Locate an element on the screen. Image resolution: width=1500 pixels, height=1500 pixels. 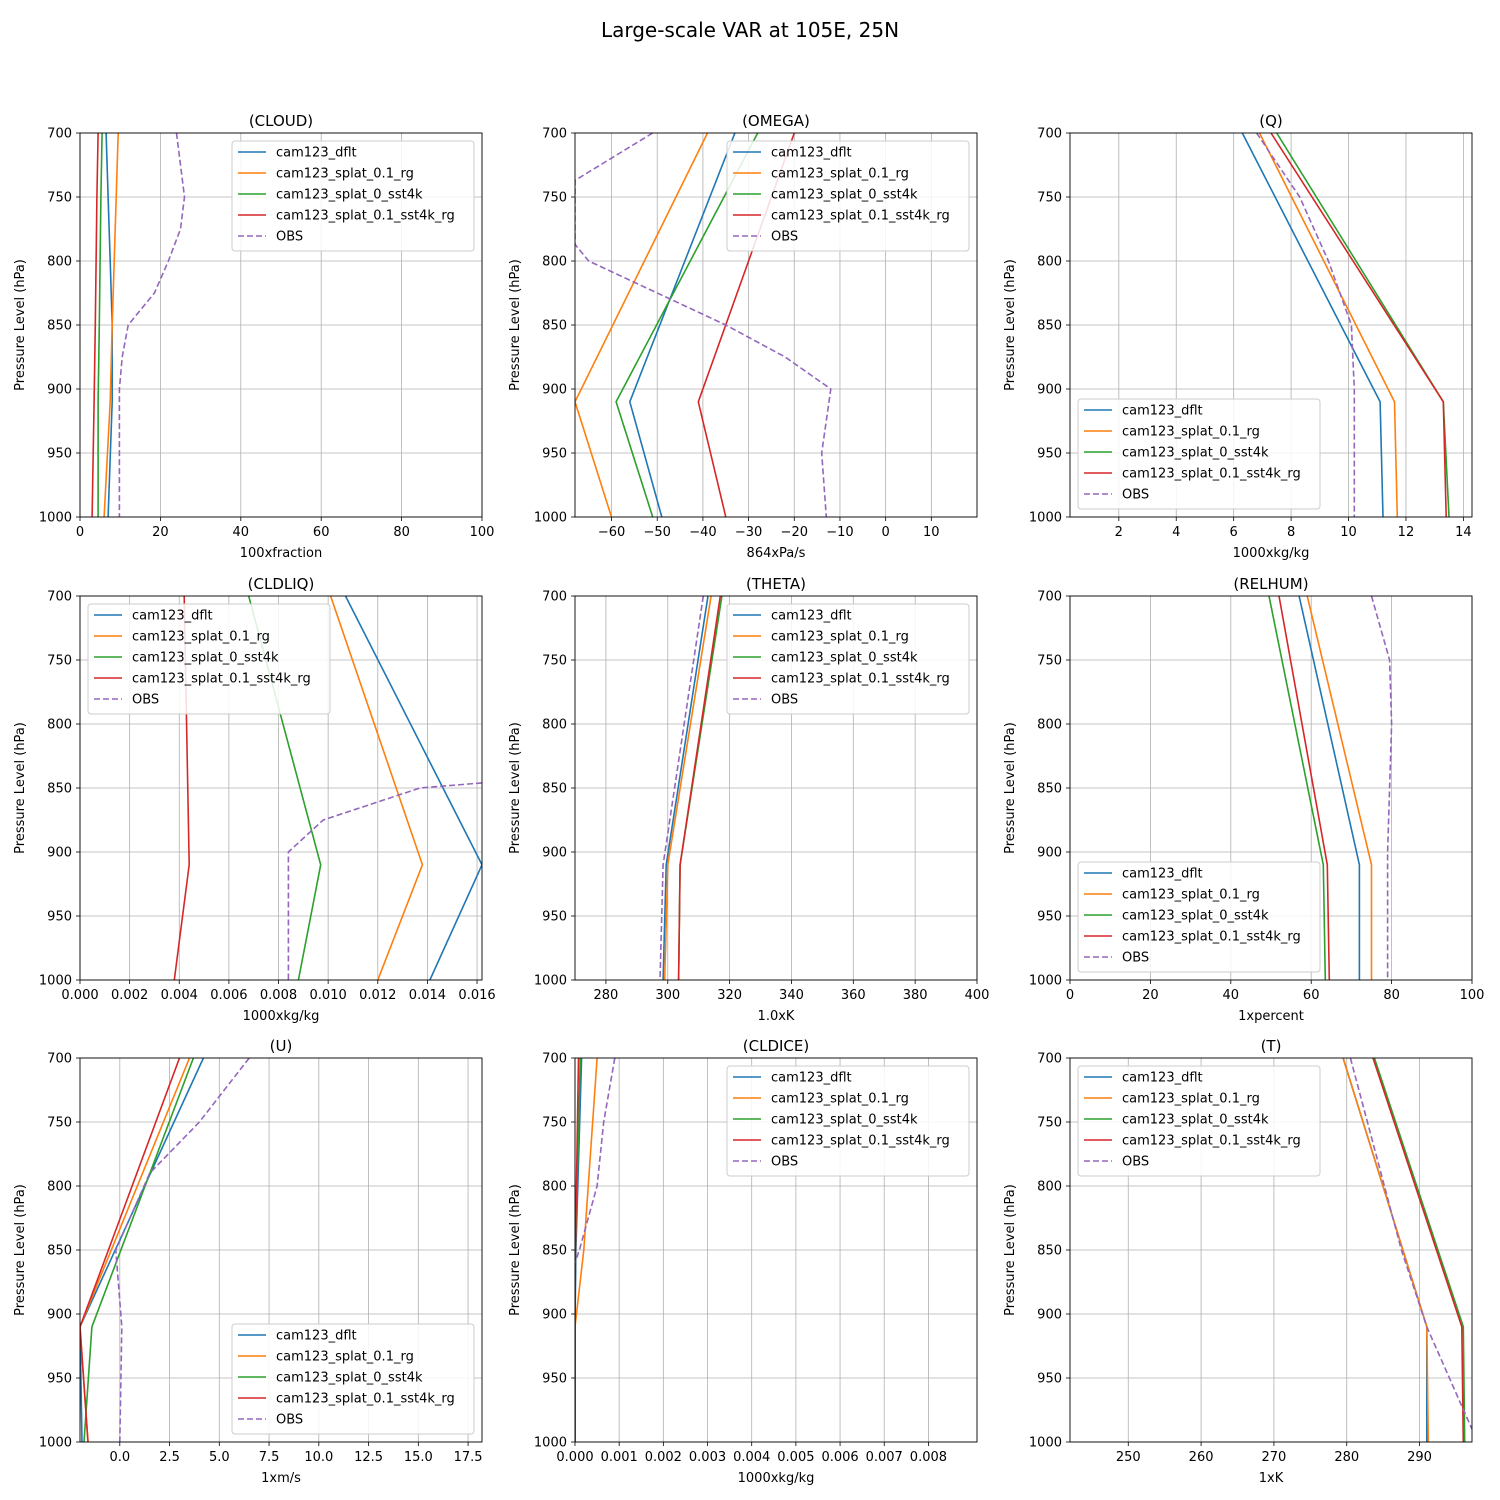
x-tick-label: 290 is located at coordinates (1419, 1457).